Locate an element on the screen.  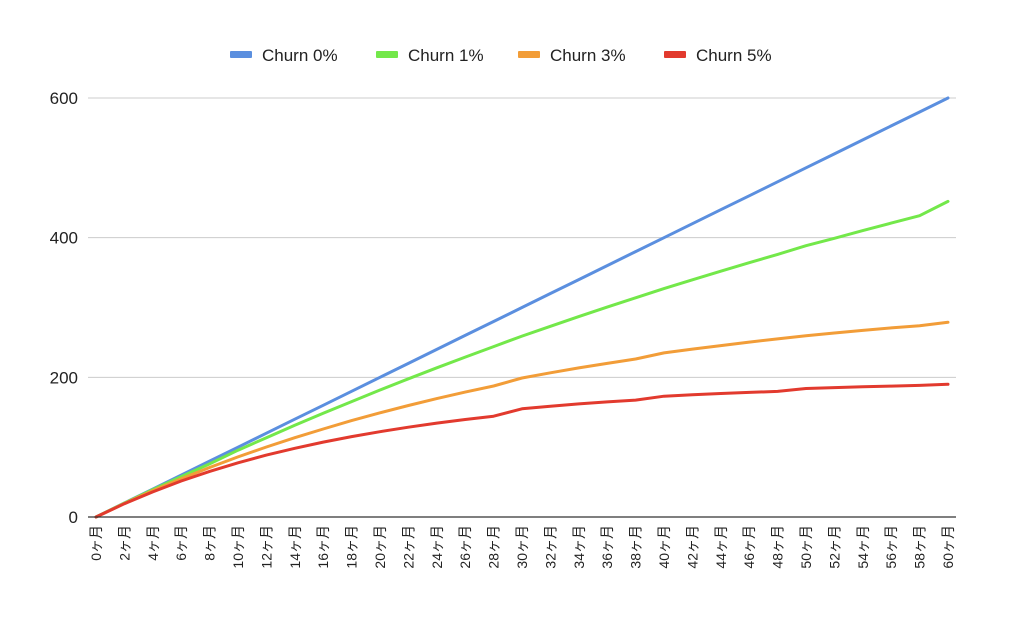
x-tick-label: 30ヶ月 is located at coordinates (522, 547).